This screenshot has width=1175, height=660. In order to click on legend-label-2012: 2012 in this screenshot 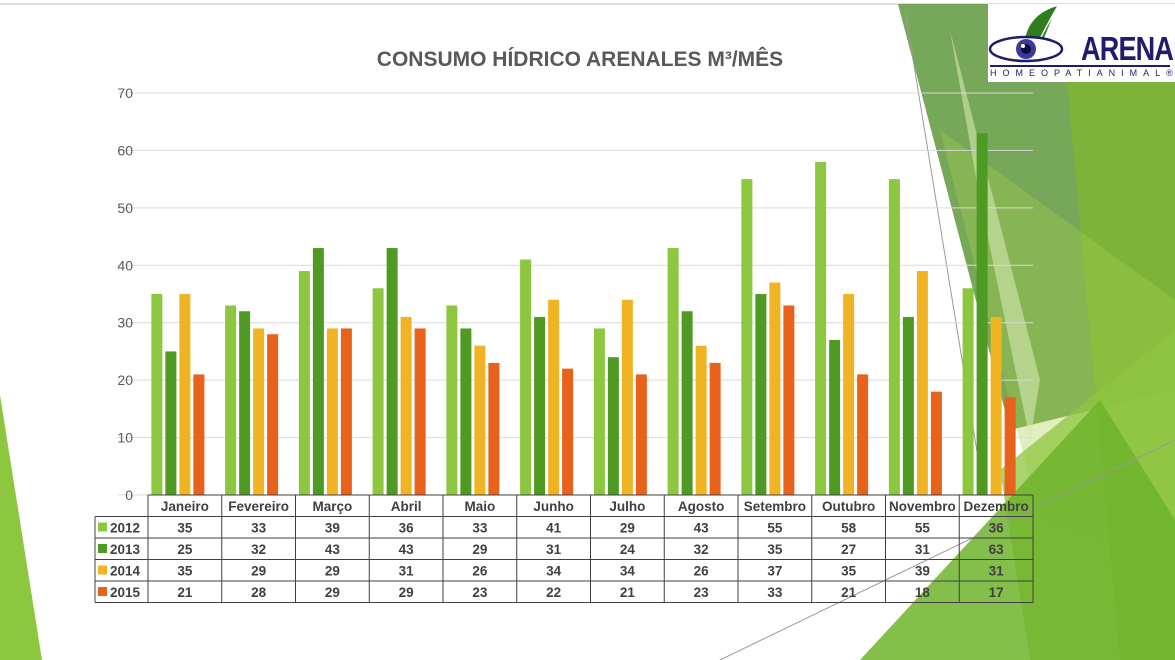, I will do `click(125, 528)`.